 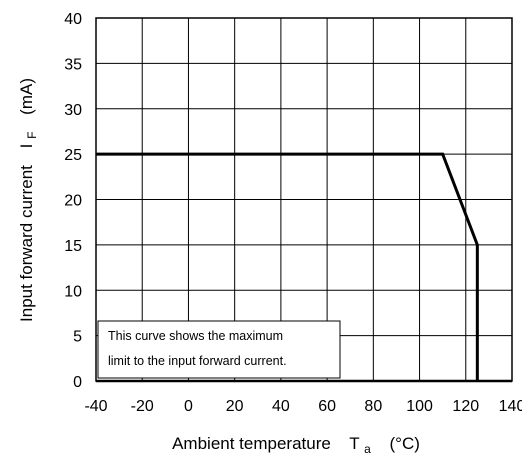 I want to click on y-axis-label: Input forward current I F (mA), so click(x=28, y=200).